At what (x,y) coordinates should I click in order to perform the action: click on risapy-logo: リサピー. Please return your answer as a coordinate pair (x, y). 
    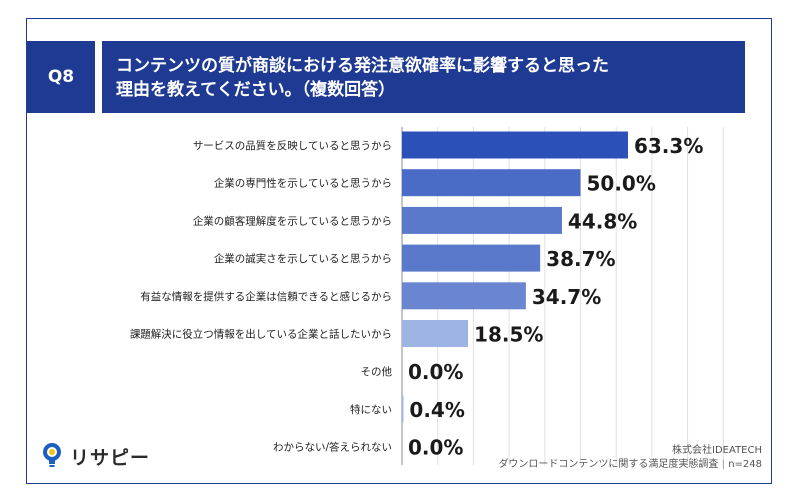
    Looking at the image, I should click on (95, 456).